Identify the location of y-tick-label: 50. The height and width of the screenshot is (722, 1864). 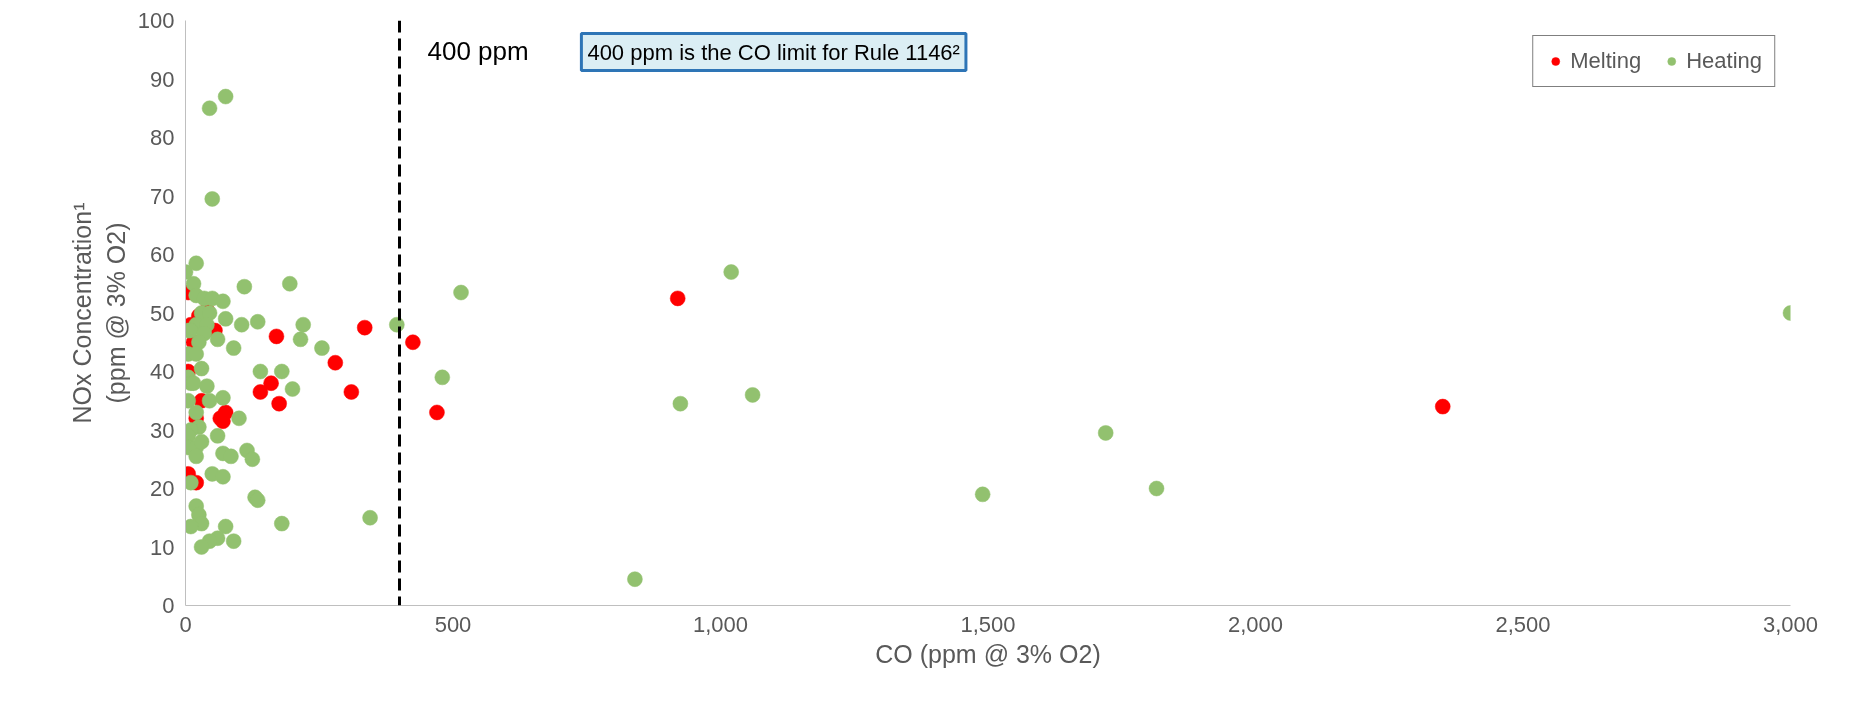
(162, 313).